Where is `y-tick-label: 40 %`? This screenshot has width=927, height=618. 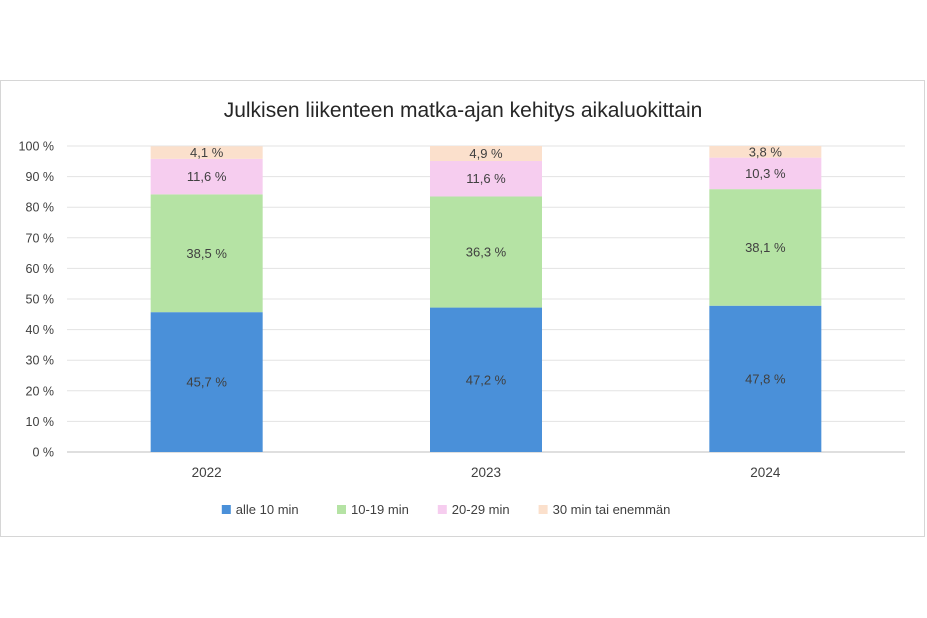 y-tick-label: 40 % is located at coordinates (40, 330).